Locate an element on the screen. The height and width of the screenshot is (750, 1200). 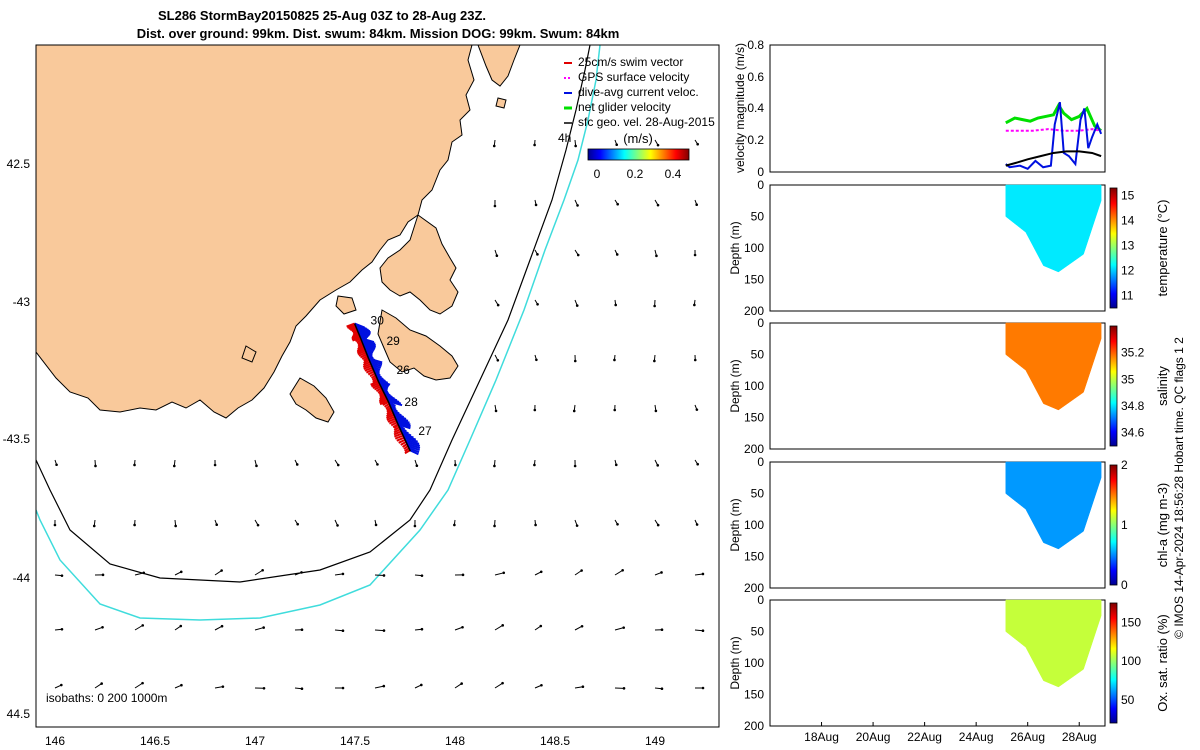
date-x-tick: 18Aug is located at coordinates (821, 737).